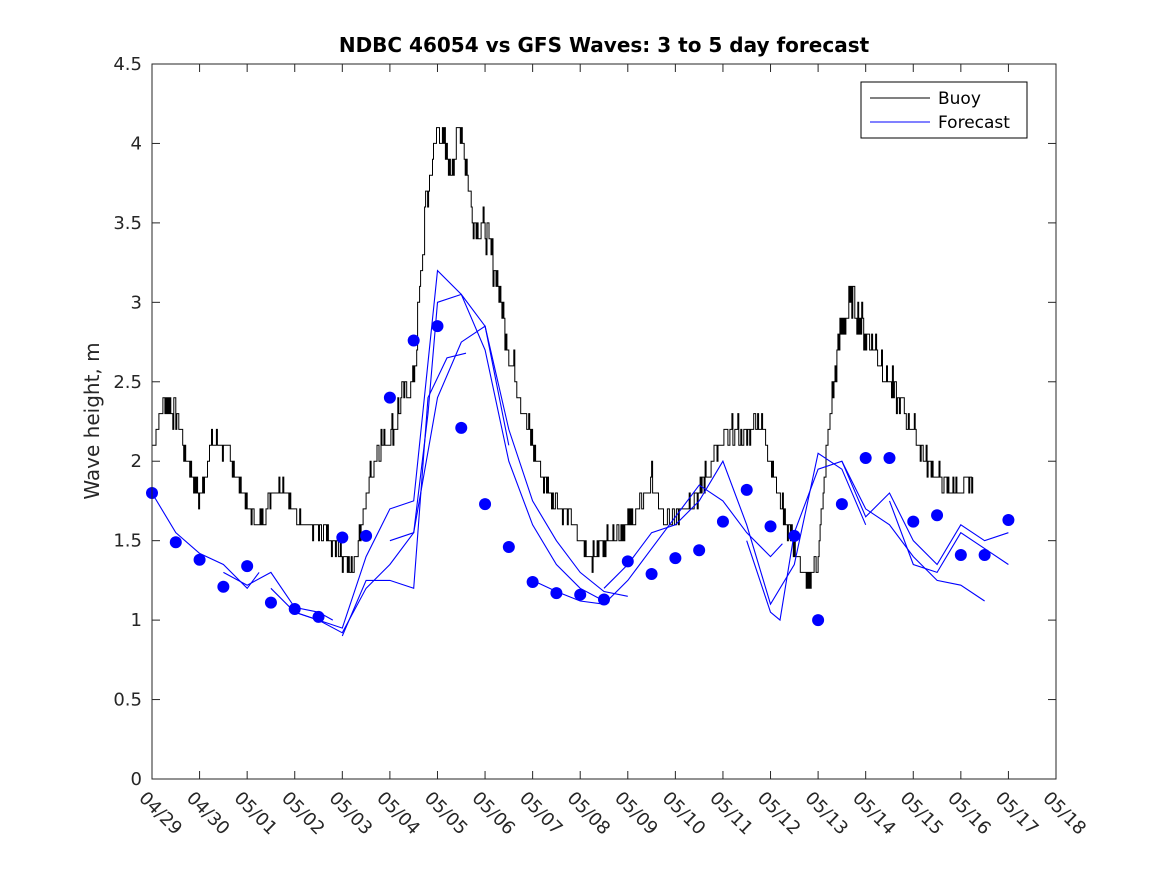 Image resolution: width=1167 pixels, height=880 pixels. I want to click on x-tick-label-9: 05/08, so click(589, 814).